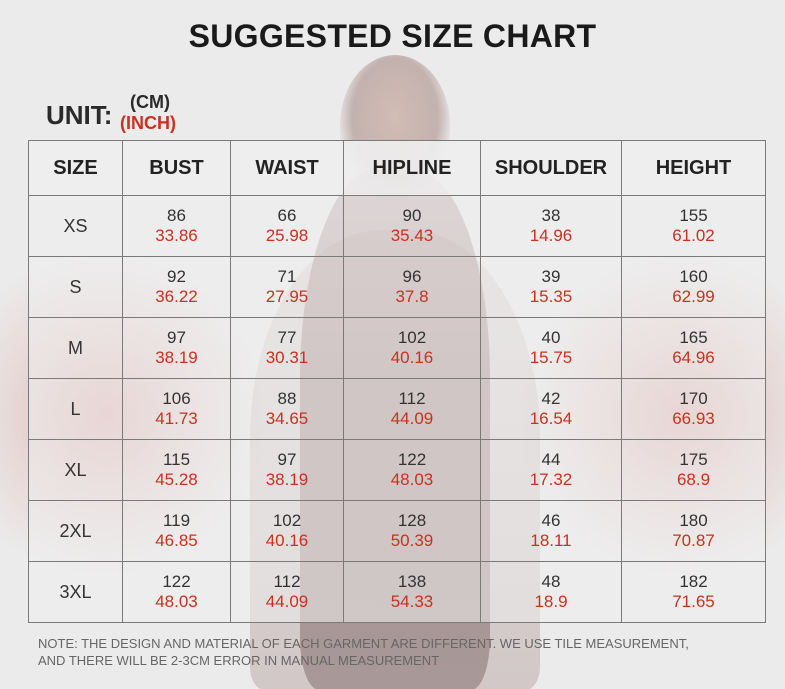  I want to click on height-cell: 175 68.9, so click(693, 470).